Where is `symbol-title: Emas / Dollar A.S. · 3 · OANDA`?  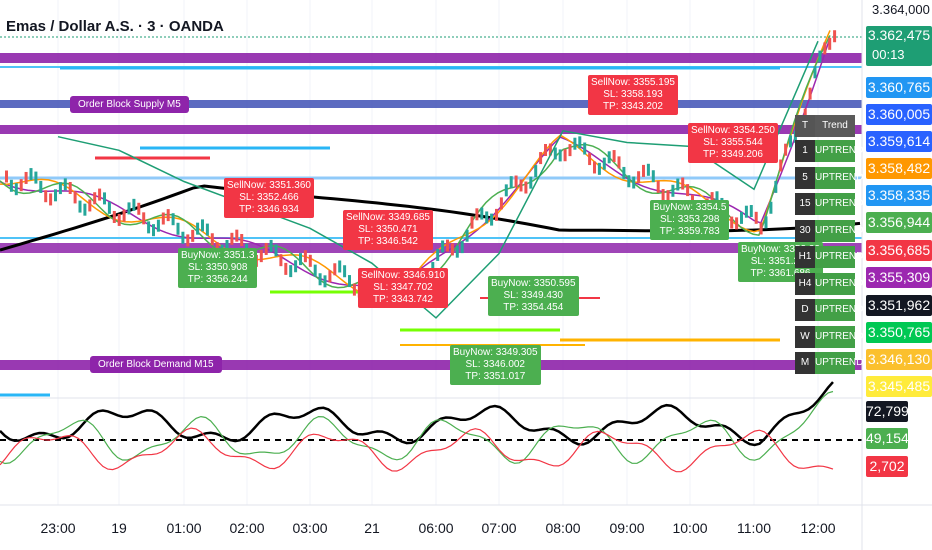 symbol-title: Emas / Dollar A.S. · 3 · OANDA is located at coordinates (115, 26).